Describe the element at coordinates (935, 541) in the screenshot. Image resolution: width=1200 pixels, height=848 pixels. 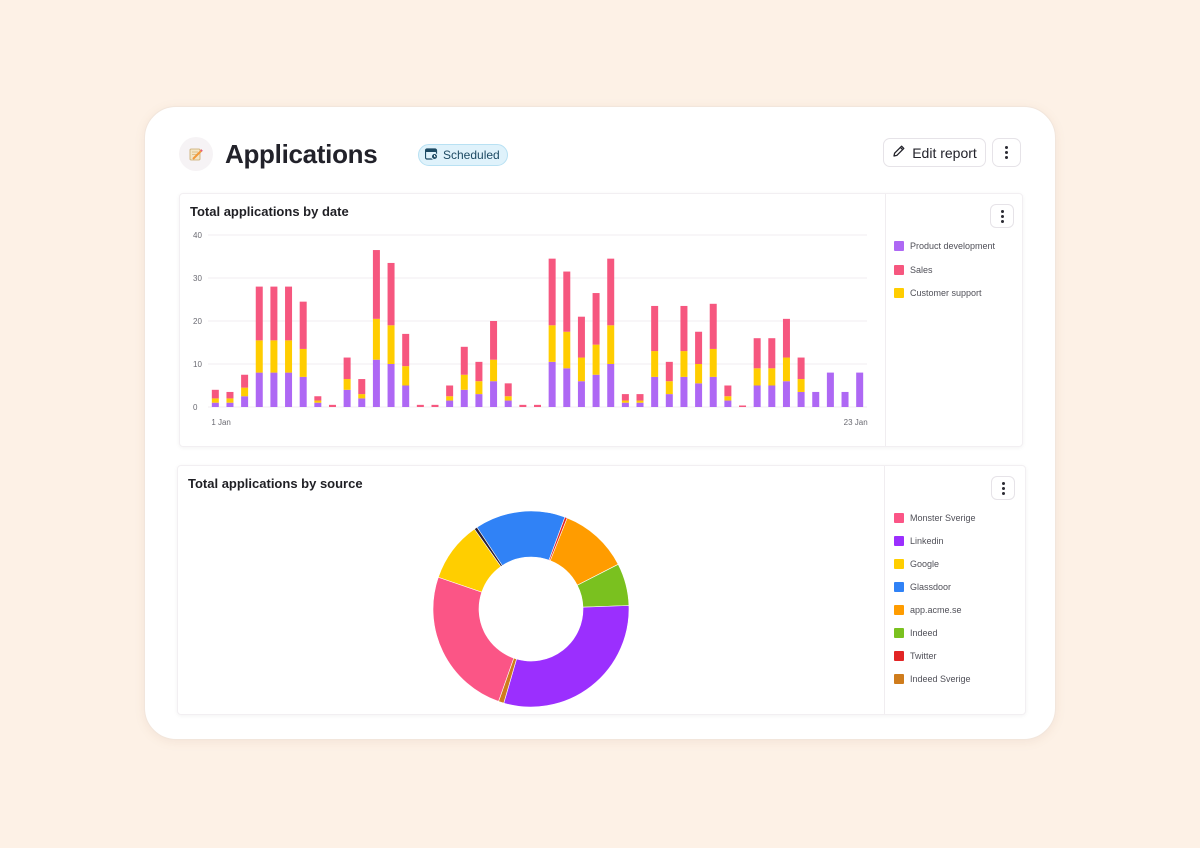
I see `legend-item: Linkedin` at that location.